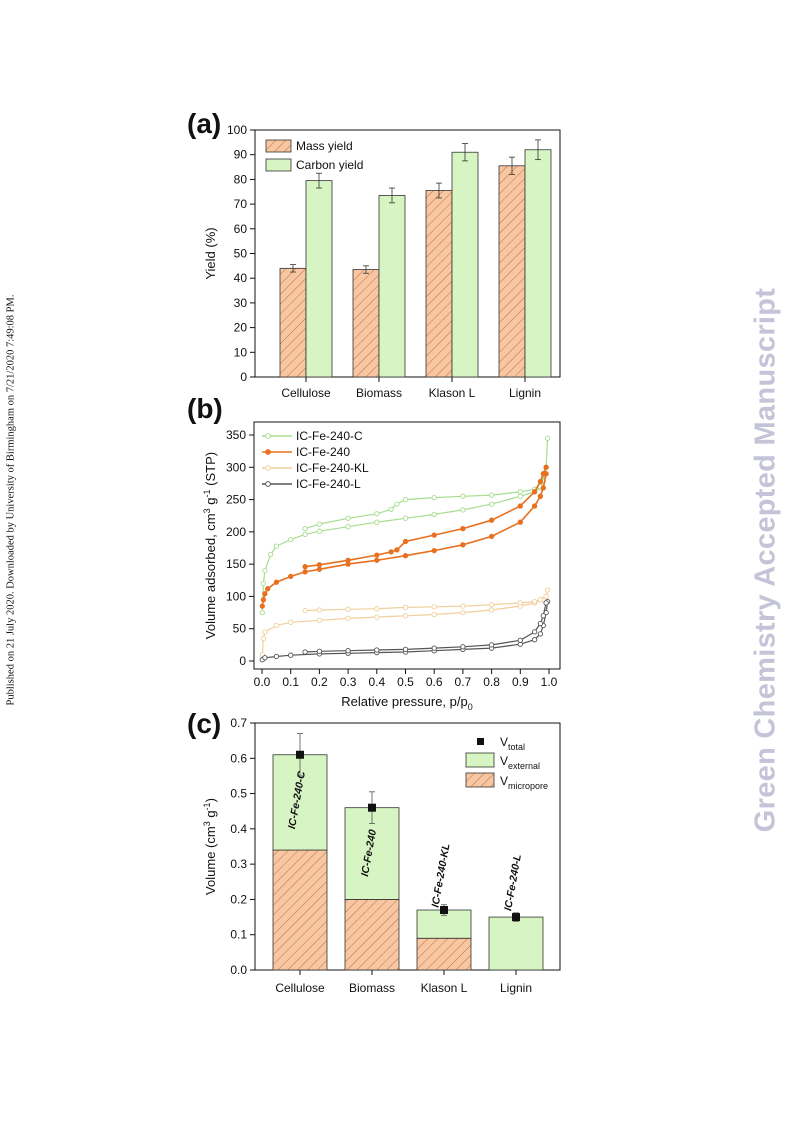 The height and width of the screenshot is (1121, 793). I want to click on panel-c-label: (c), so click(204, 723).